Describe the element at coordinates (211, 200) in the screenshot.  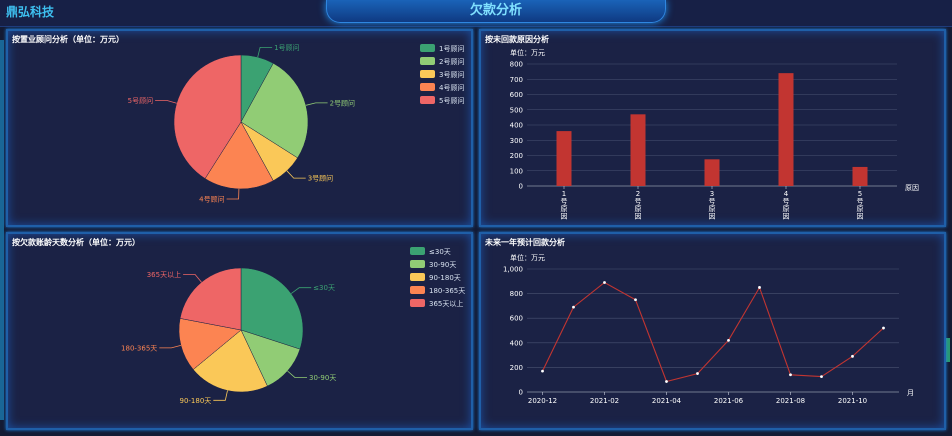
I see `advisor-pie-slice-label: 4号顾问` at that location.